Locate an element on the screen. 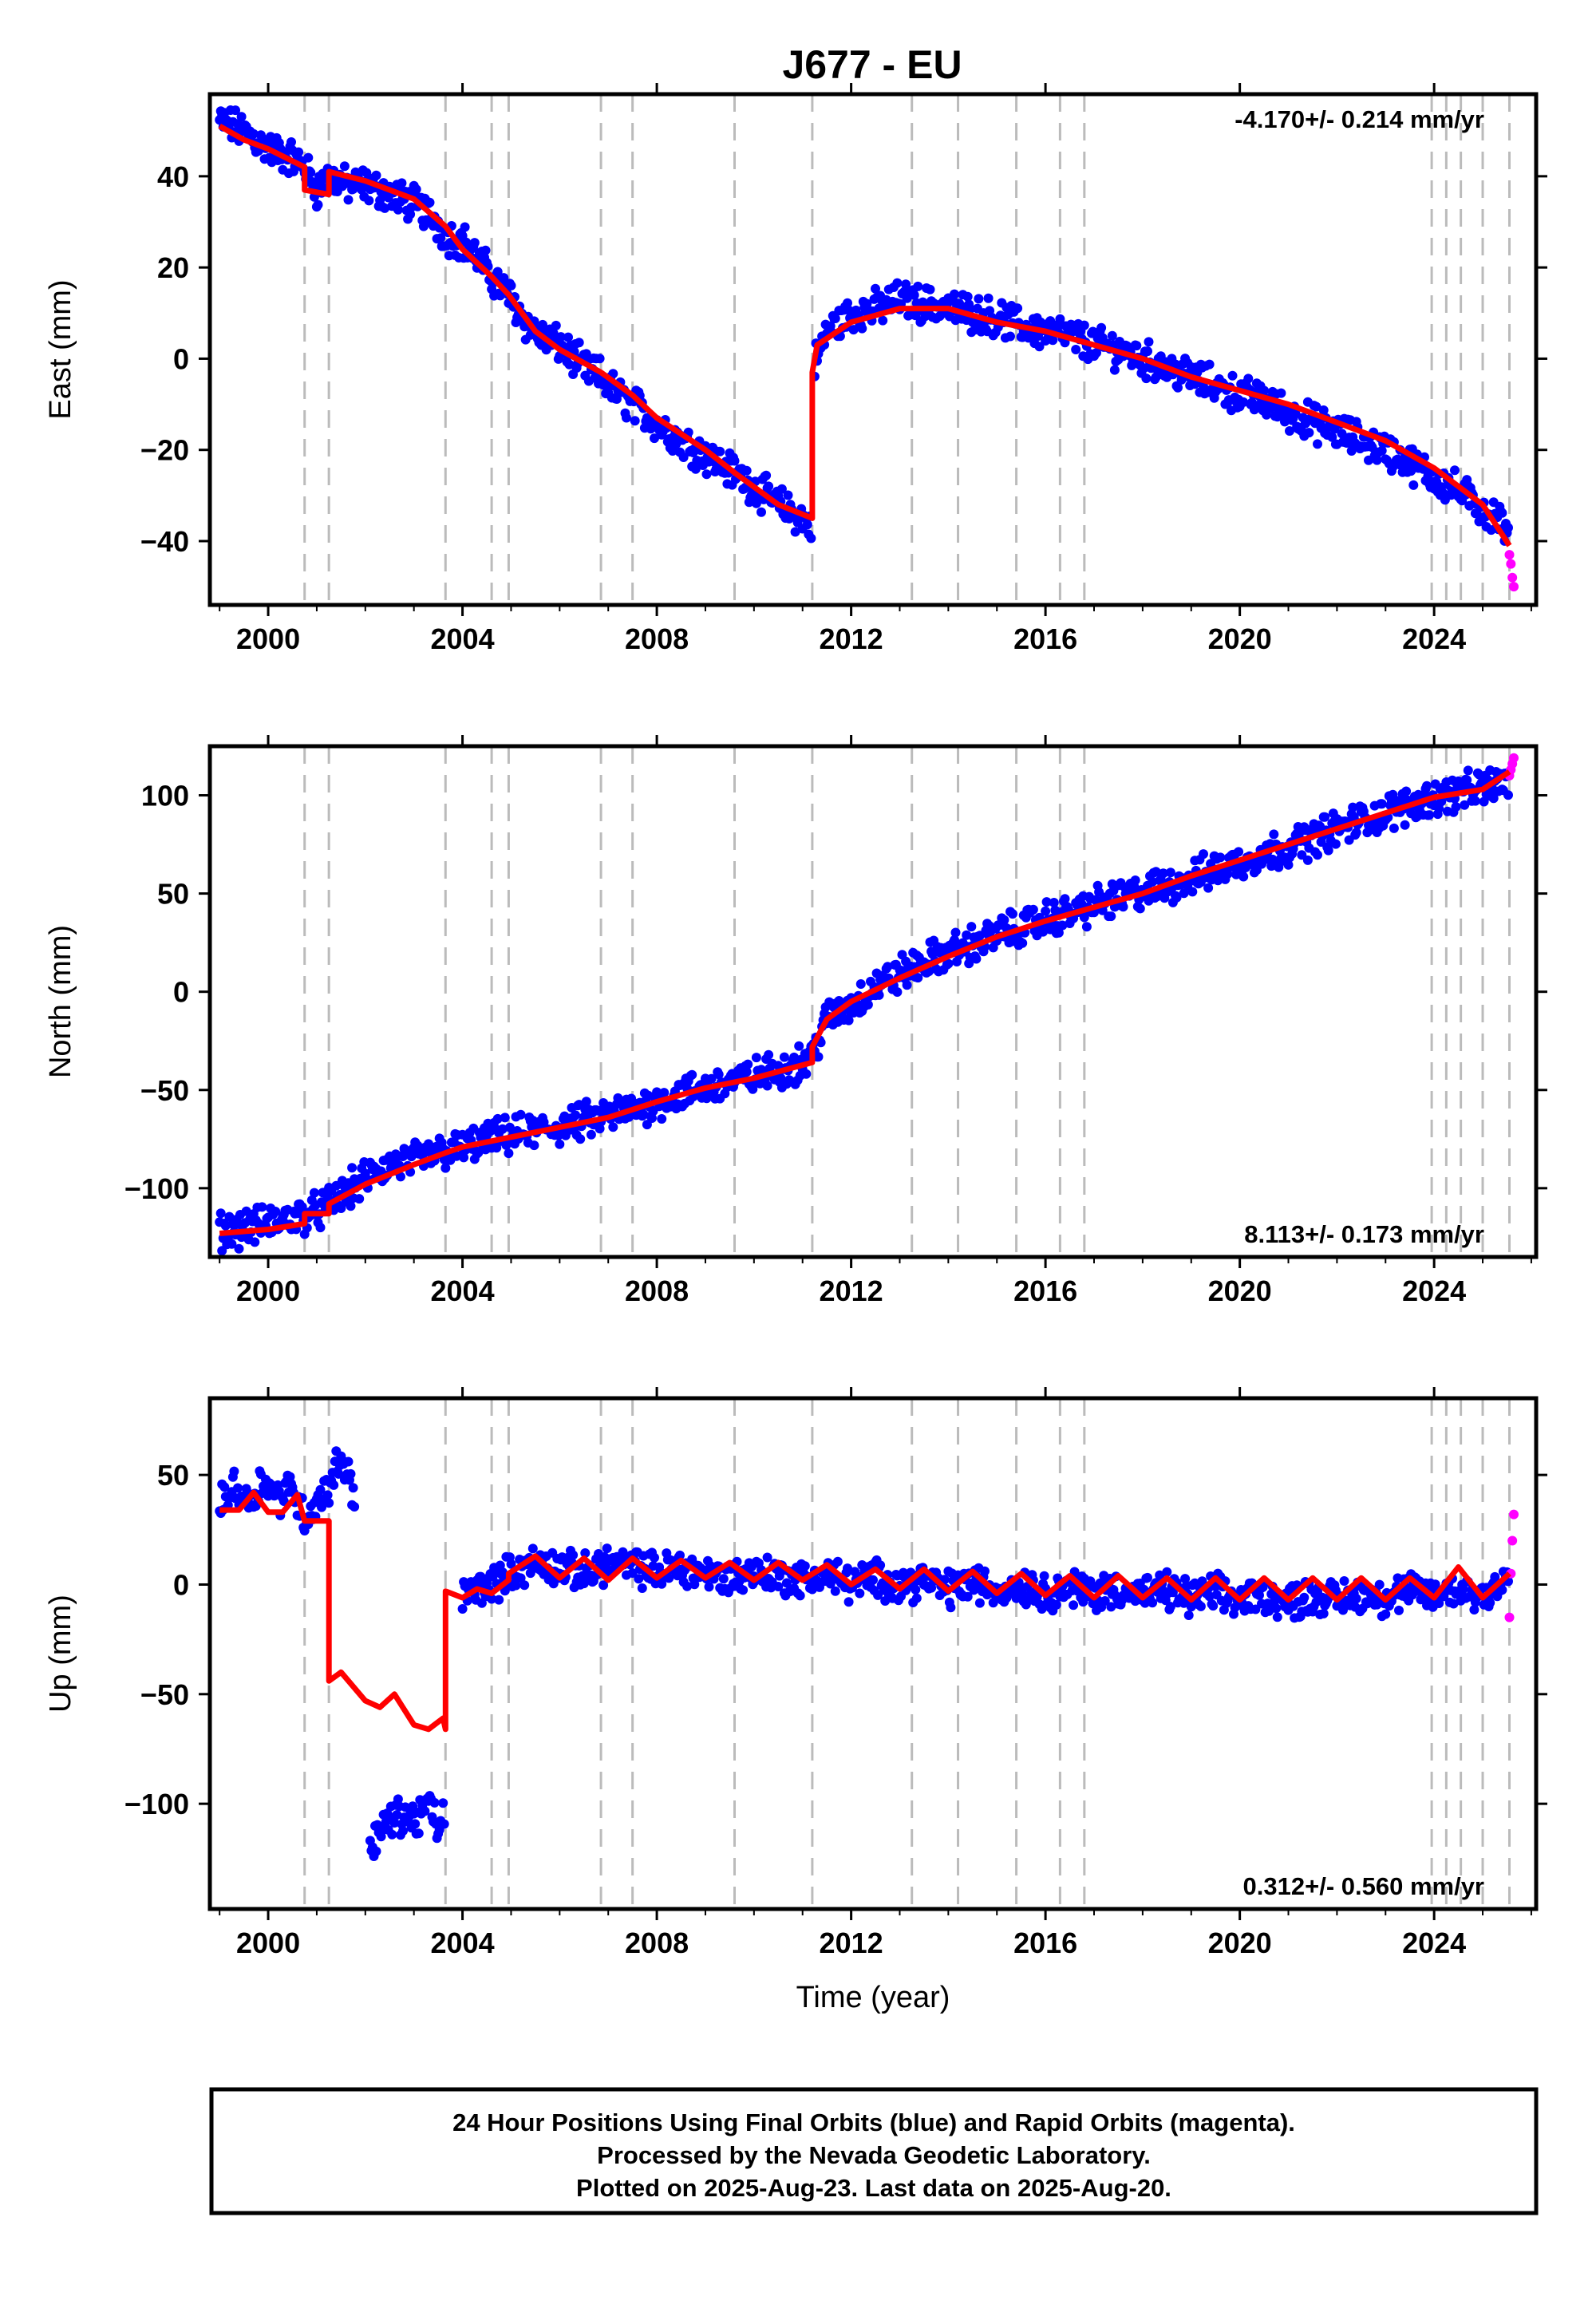 The width and height of the screenshot is (1596, 2316). north-ytick-label: −100 is located at coordinates (156, 1188).